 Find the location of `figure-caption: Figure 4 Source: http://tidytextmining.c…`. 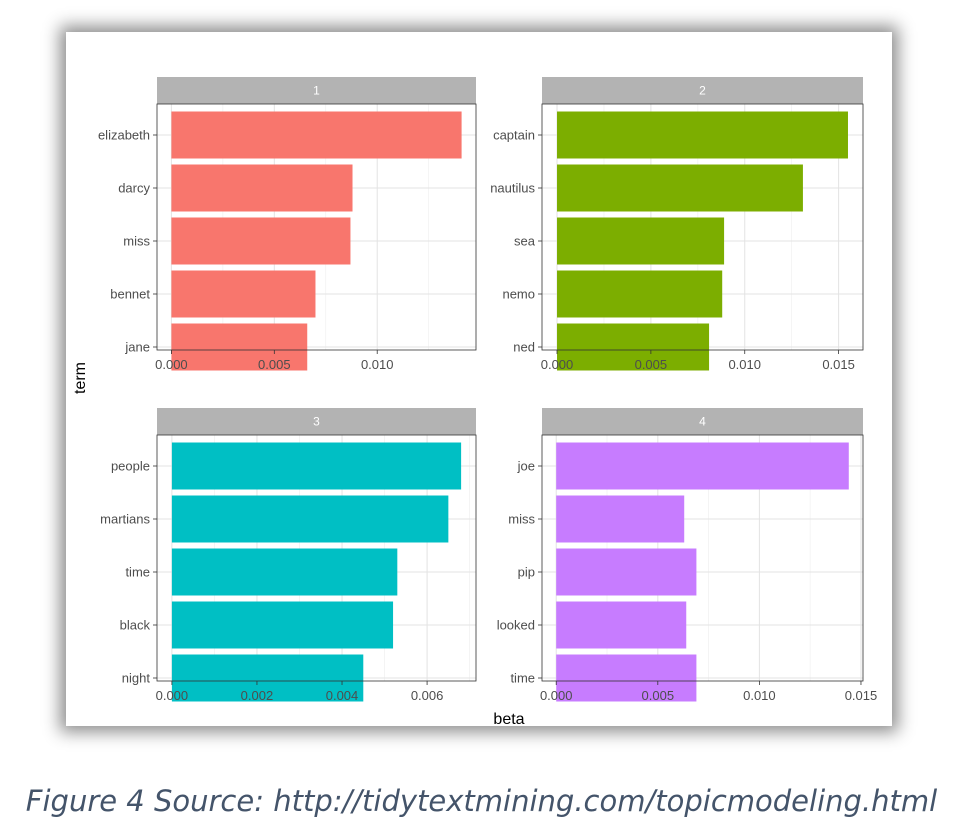

figure-caption: Figure 4 Source: http://tidytextmining.c… is located at coordinates (481, 801).